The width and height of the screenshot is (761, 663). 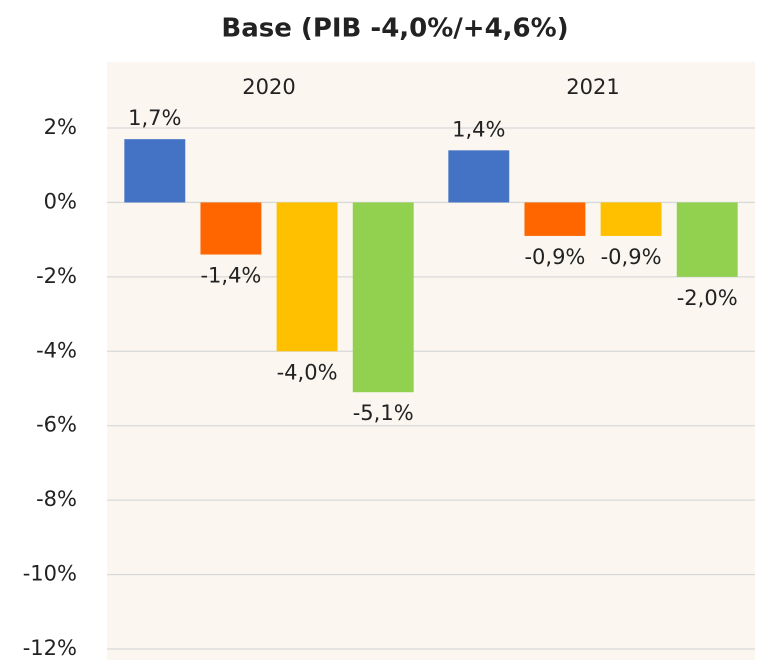 What do you see at coordinates (707, 298) in the screenshot?
I see `data-label: -2,0%` at bounding box center [707, 298].